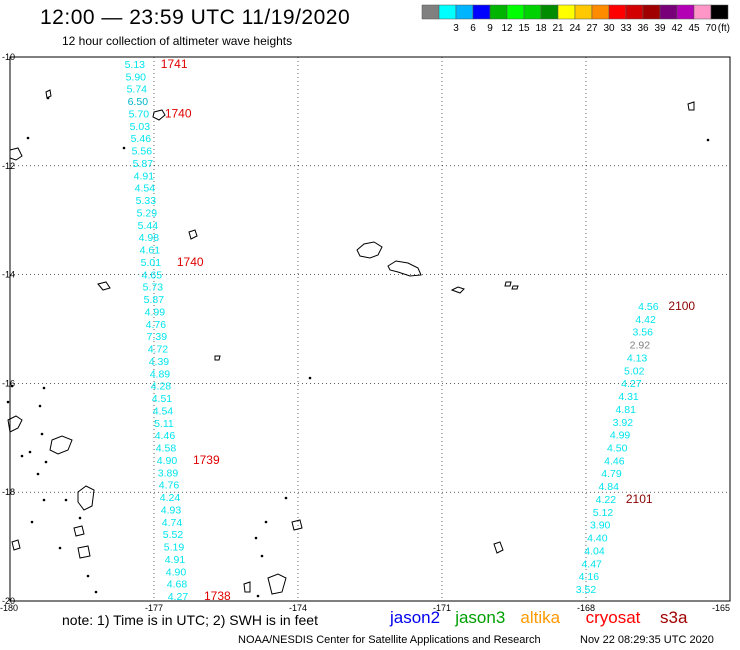 The image size is (740, 650). I want to click on wave-height-value: 4.84, so click(608, 487).